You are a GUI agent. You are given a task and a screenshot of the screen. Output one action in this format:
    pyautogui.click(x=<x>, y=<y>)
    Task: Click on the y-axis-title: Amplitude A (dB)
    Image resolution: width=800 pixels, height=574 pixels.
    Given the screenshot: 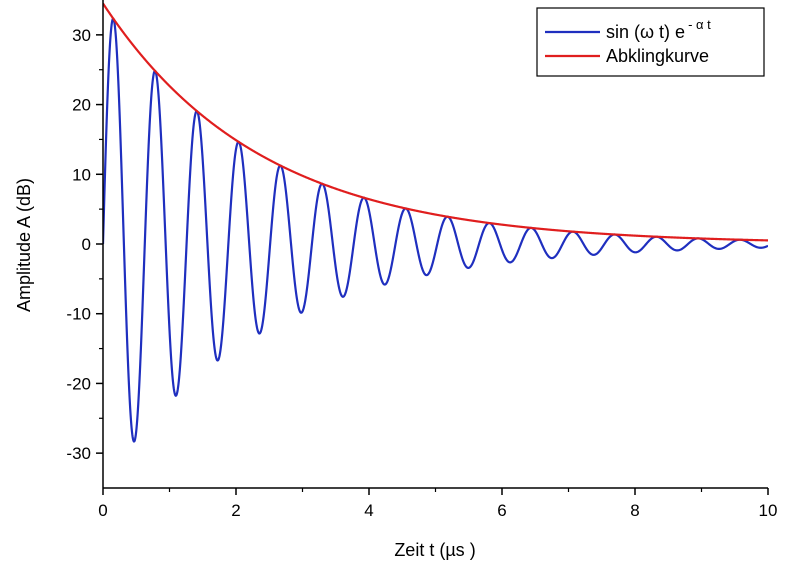 What is the action you would take?
    pyautogui.click(x=24, y=245)
    